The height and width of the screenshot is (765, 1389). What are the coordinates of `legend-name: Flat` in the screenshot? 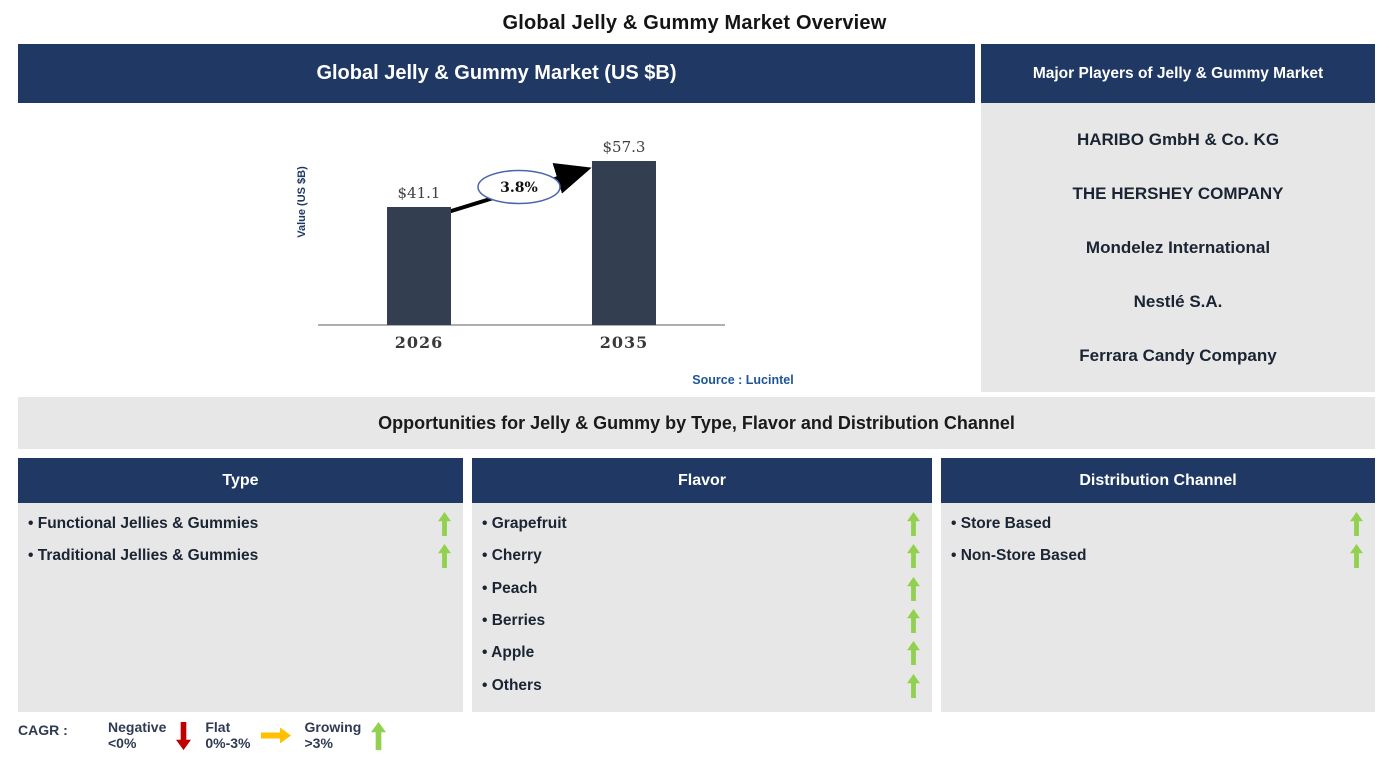 It's located at (218, 727).